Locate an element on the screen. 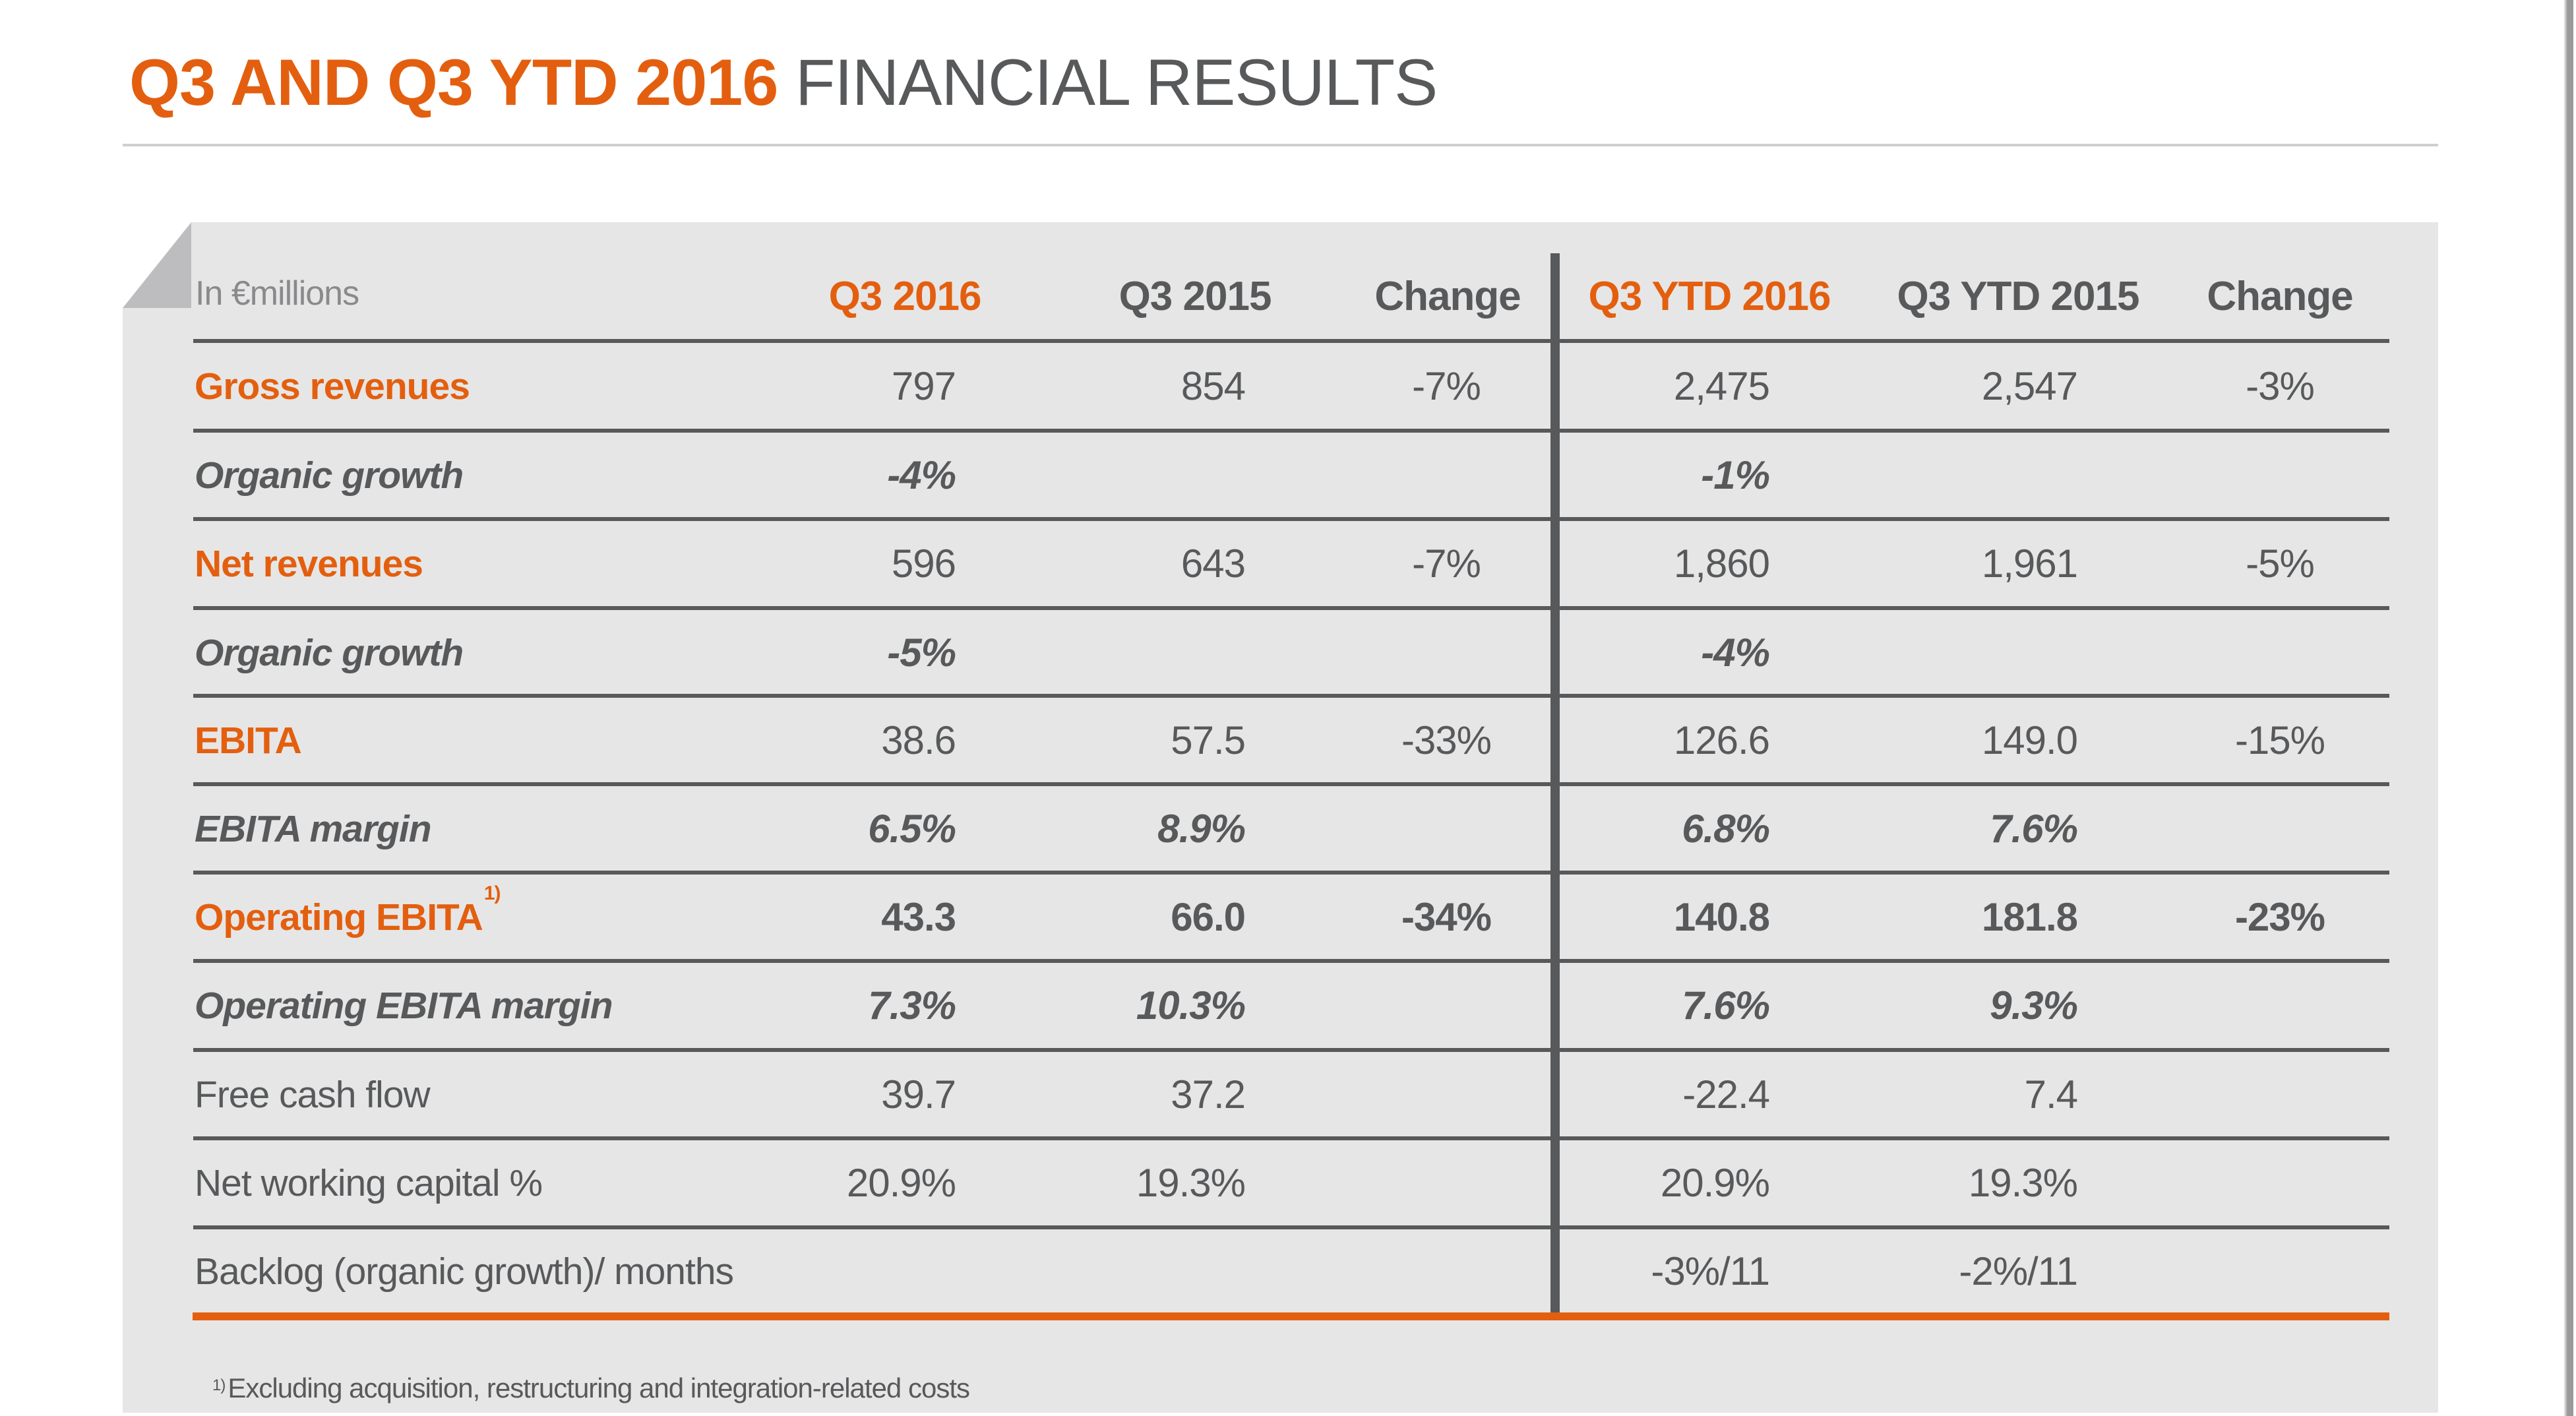 The image size is (2576, 1416). unit-label: In €millions is located at coordinates (277, 293).